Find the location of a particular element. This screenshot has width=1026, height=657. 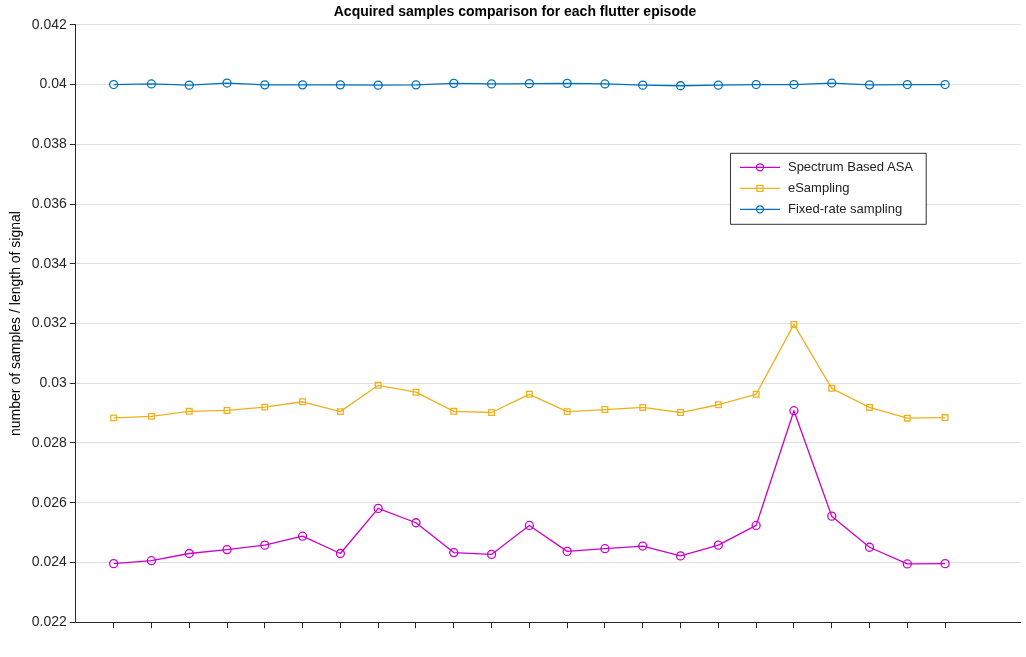

y-tick-label: 0.028 is located at coordinates (49, 441).